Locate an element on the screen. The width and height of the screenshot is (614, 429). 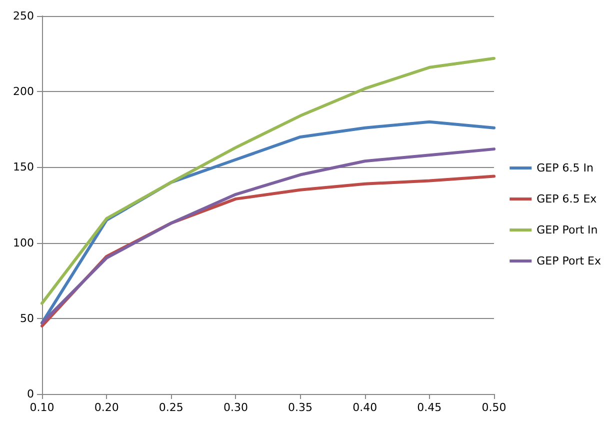
y-tick-label: 150 is located at coordinates (23, 167).